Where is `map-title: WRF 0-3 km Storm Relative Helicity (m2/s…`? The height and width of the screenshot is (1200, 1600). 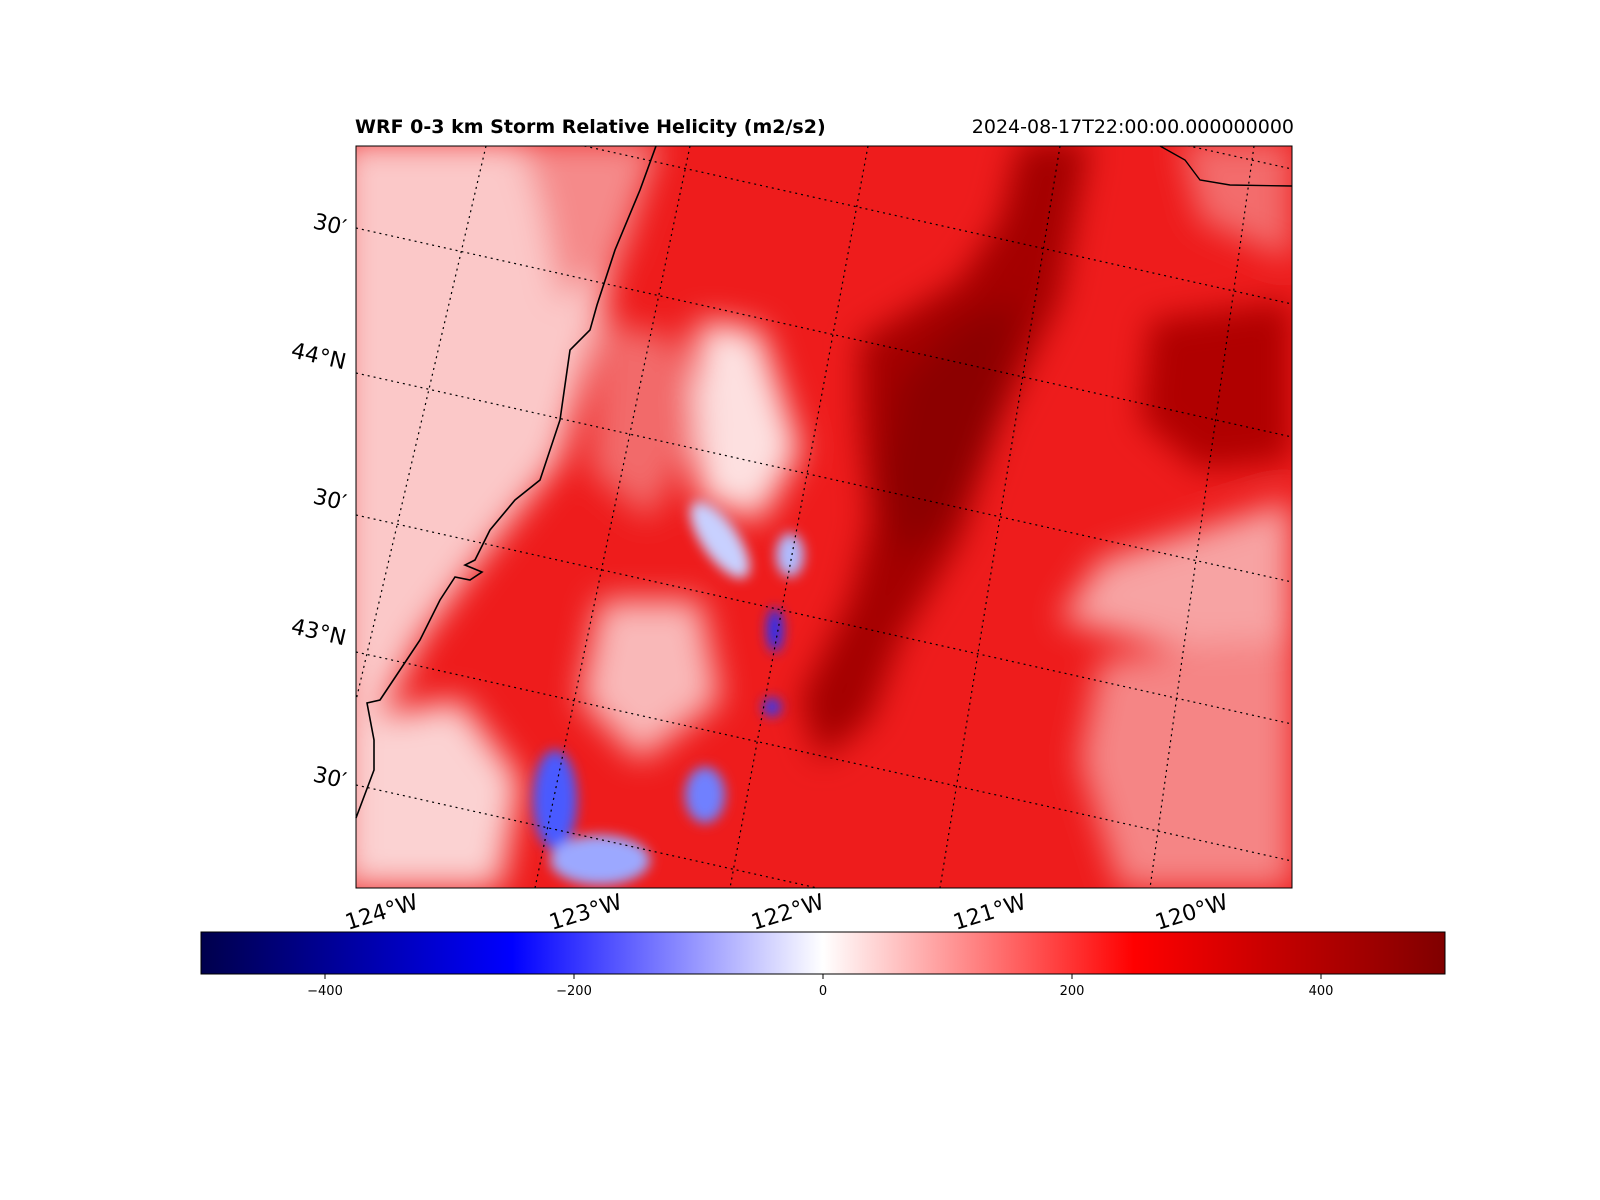 map-title: WRF 0-3 km Storm Relative Helicity (m2/s… is located at coordinates (590, 127).